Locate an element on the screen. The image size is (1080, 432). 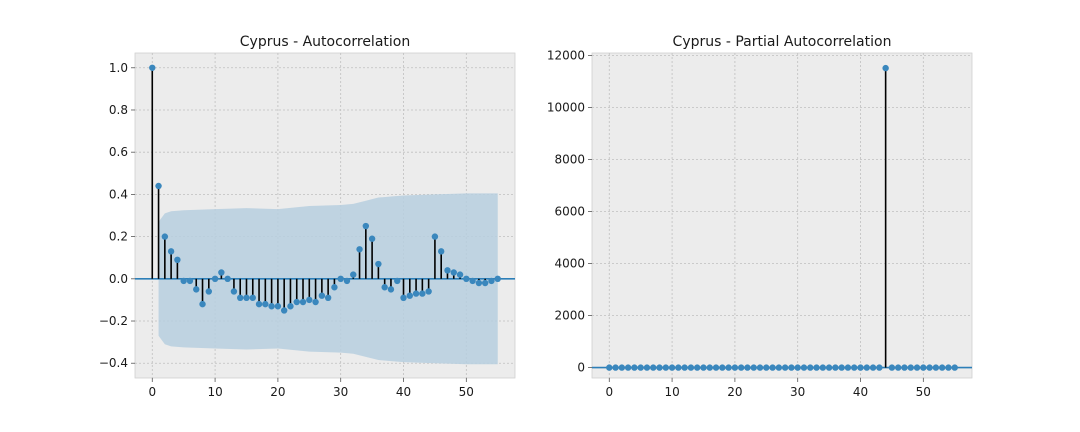
pacf-y-tick-label: 12000 is located at coordinates (566, 56).